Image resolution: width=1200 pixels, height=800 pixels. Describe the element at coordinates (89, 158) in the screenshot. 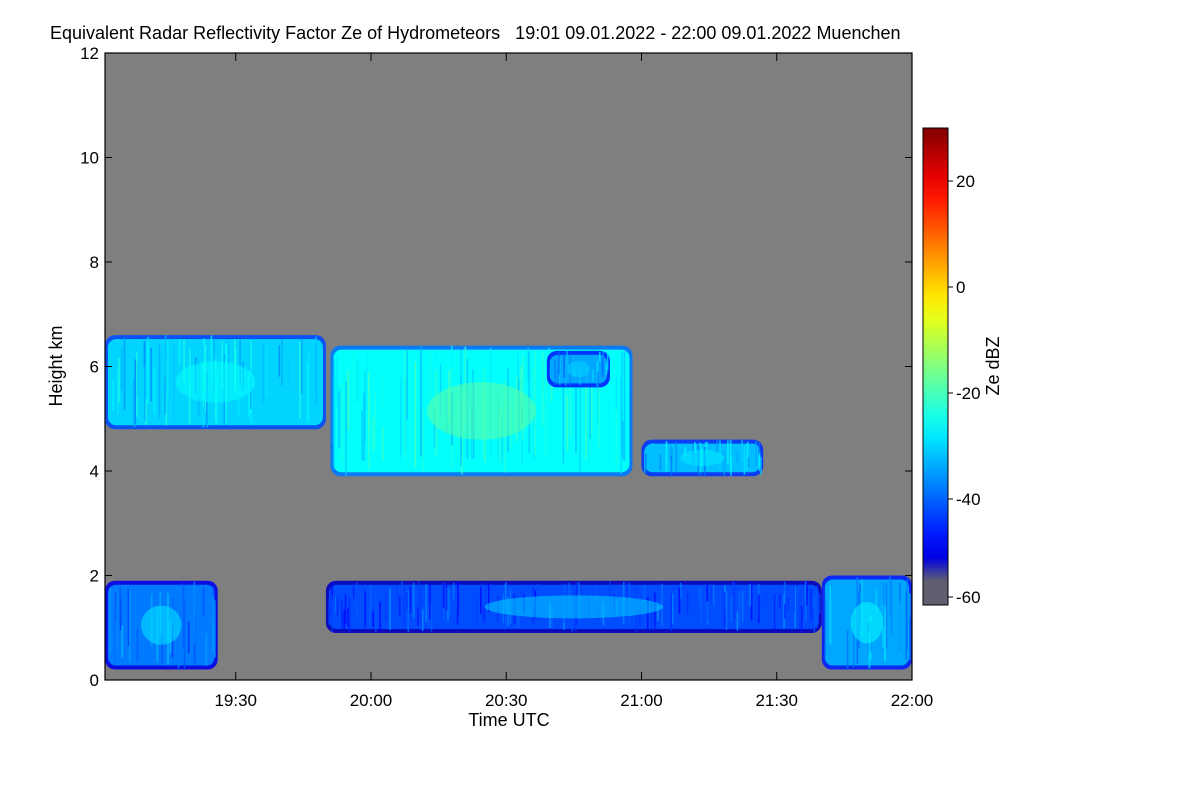

I see `y-tick-label: 10` at that location.